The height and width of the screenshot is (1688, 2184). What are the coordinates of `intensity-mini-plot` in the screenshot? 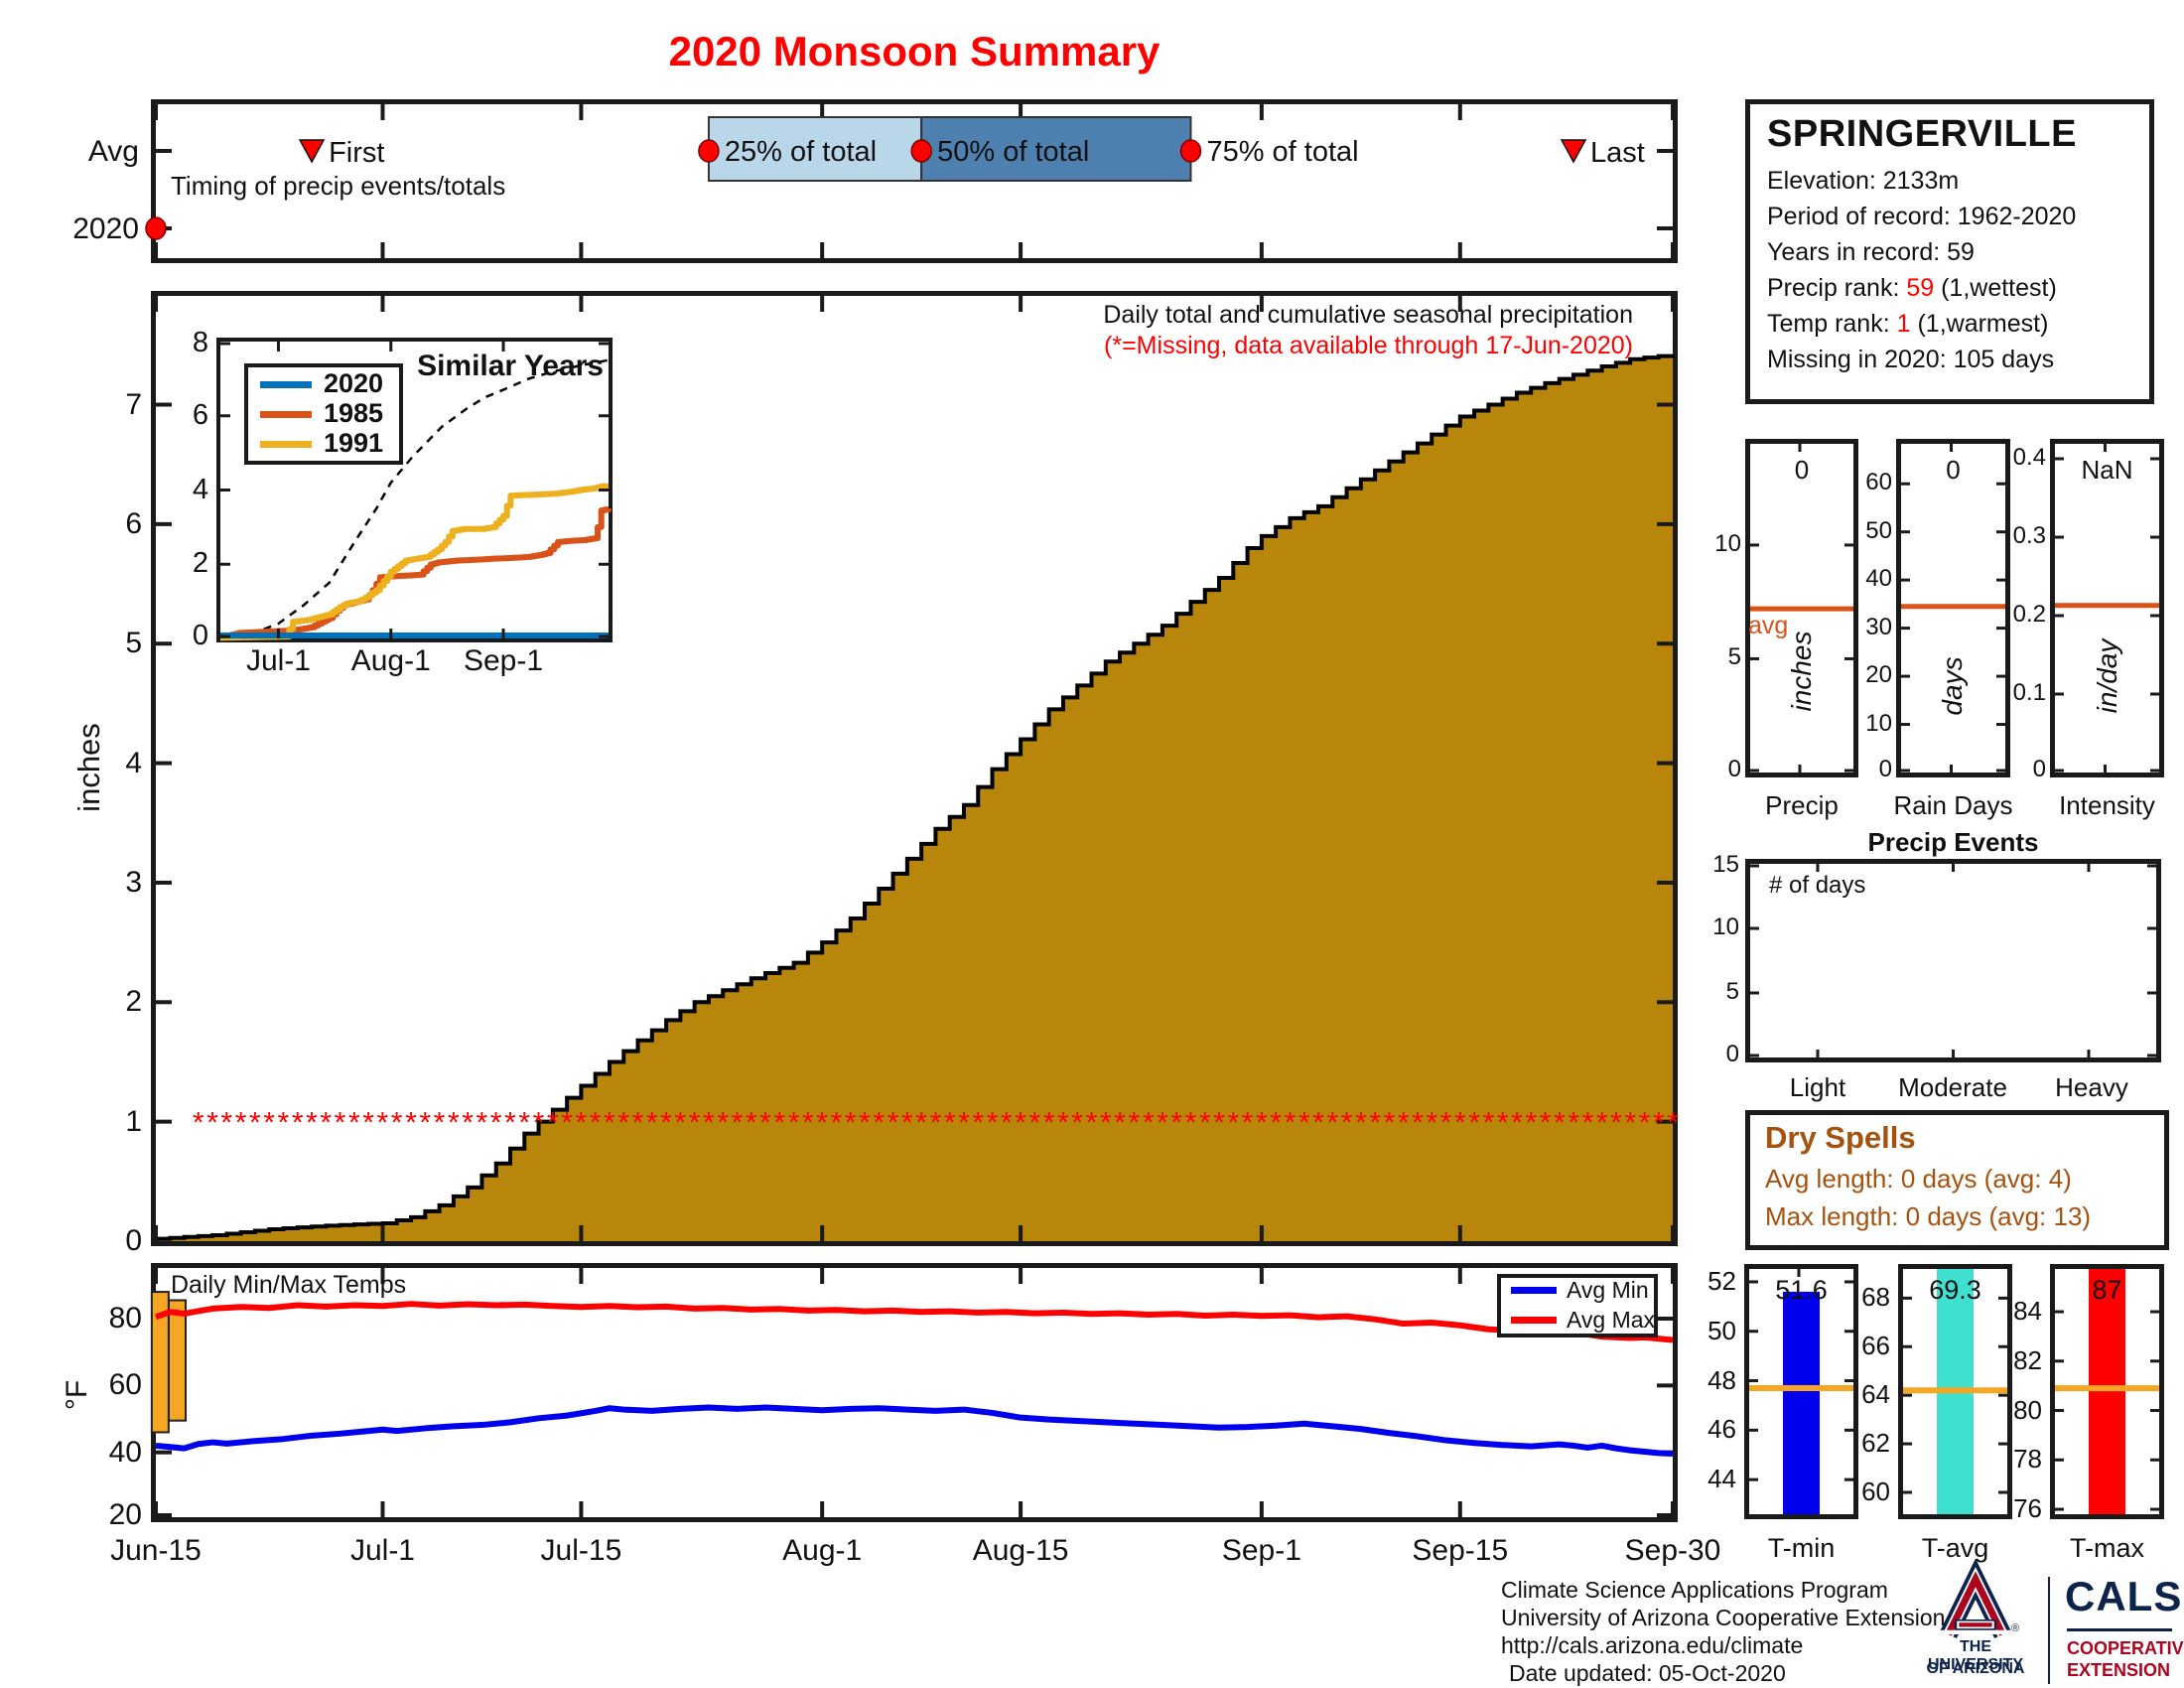 It's located at (2107, 608).